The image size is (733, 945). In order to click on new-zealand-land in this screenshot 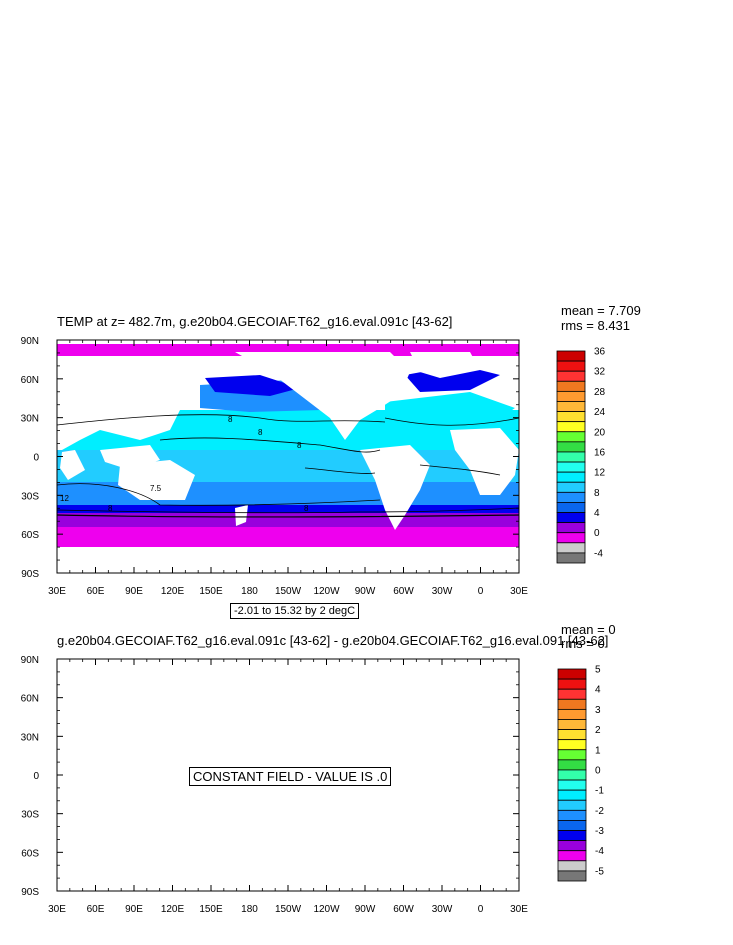, I will do `click(241, 515)`.